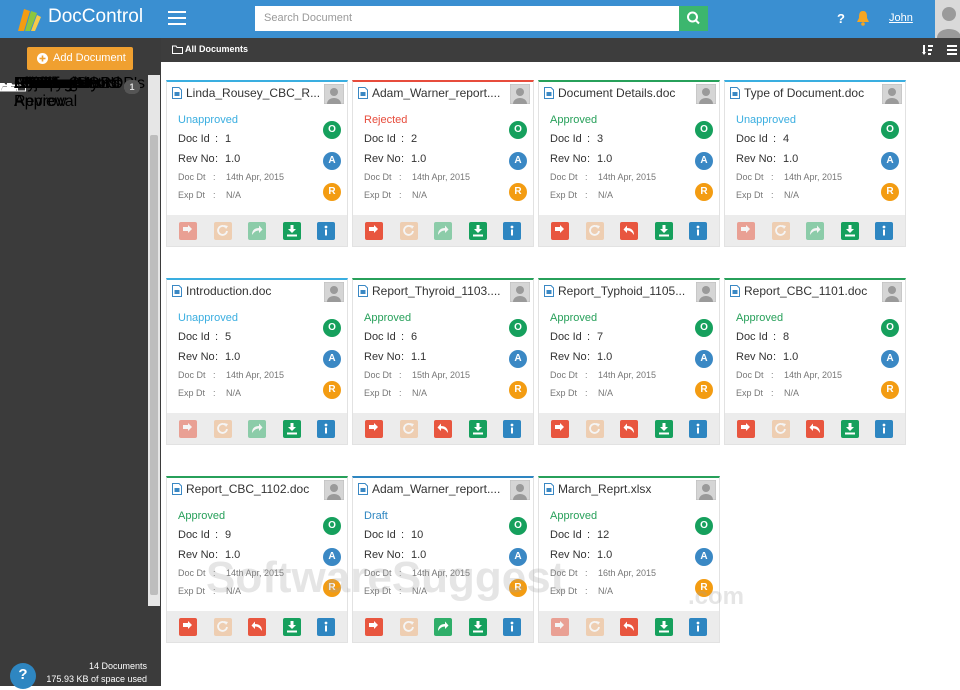 The image size is (960, 690). Describe the element at coordinates (154, 340) in the screenshot. I see `scrollbar` at that location.